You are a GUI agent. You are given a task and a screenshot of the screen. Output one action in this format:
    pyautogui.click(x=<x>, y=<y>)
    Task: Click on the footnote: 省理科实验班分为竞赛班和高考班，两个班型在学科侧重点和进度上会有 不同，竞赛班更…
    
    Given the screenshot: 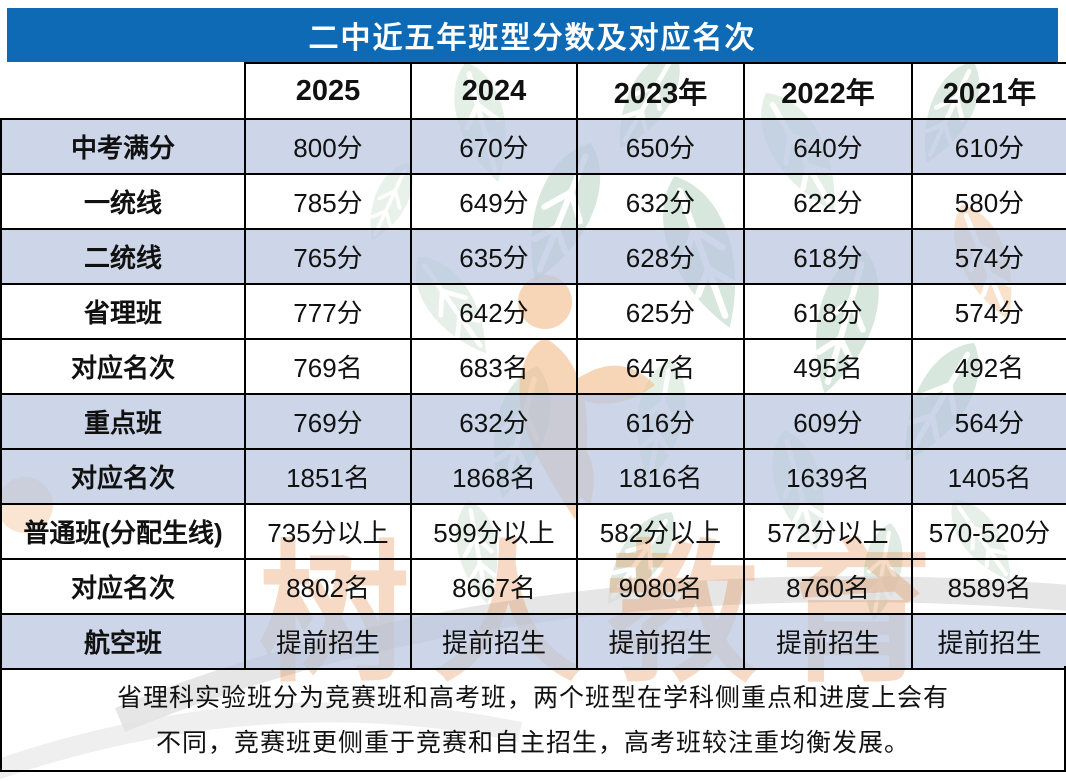 What is the action you would take?
    pyautogui.click(x=533, y=719)
    